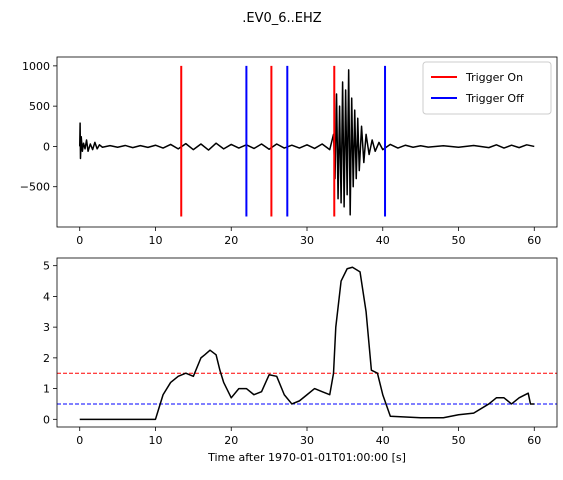 This screenshot has height=480, width=563. What do you see at coordinates (494, 77) in the screenshot?
I see `legend-label: Trigger On` at bounding box center [494, 77].